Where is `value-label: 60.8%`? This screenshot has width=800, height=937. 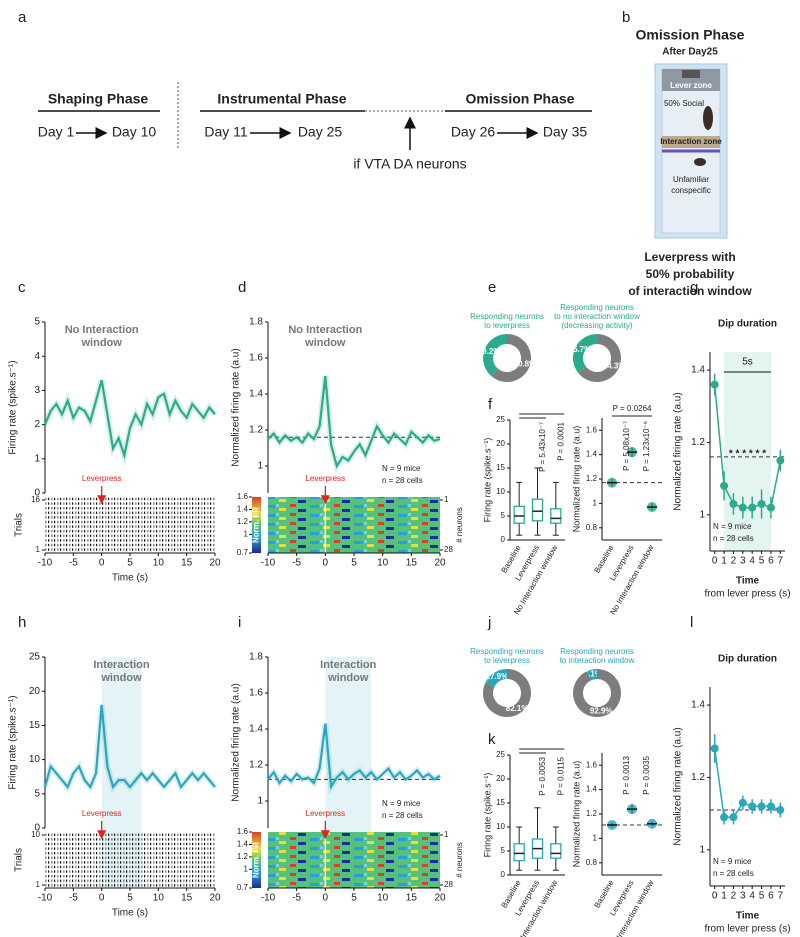 value-label: 60.8% is located at coordinates (525, 363).